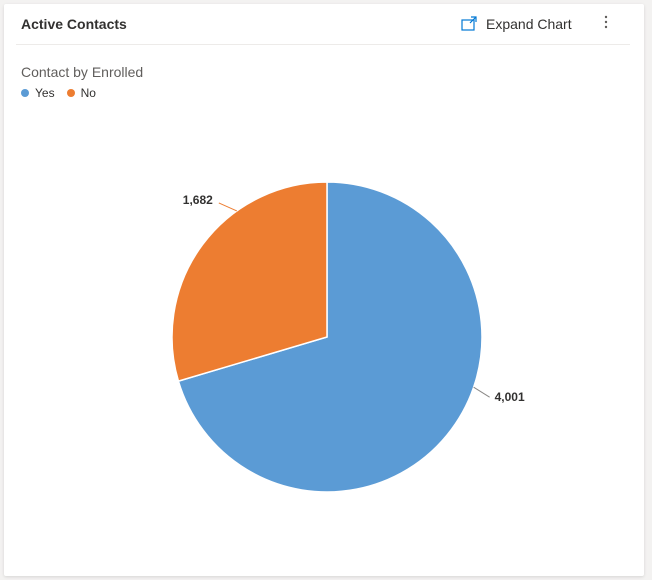  I want to click on expand-chart-label: Expand Chart, so click(529, 24).